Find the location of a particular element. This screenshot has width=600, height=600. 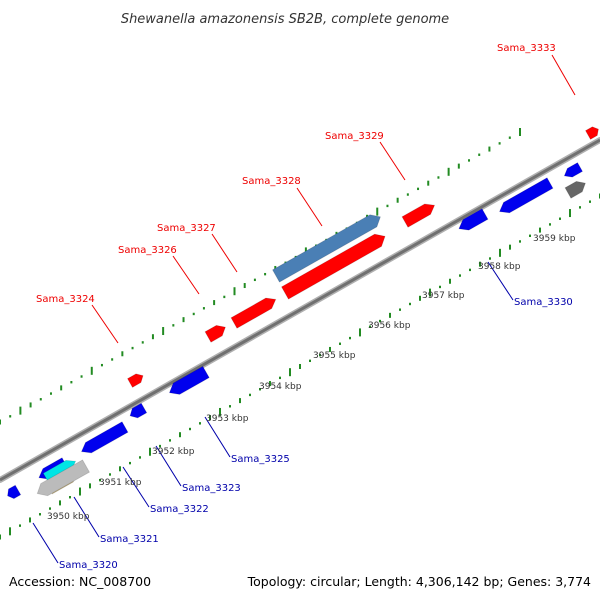

tick-label-3950: 3950 kbp is located at coordinates (68, 517).